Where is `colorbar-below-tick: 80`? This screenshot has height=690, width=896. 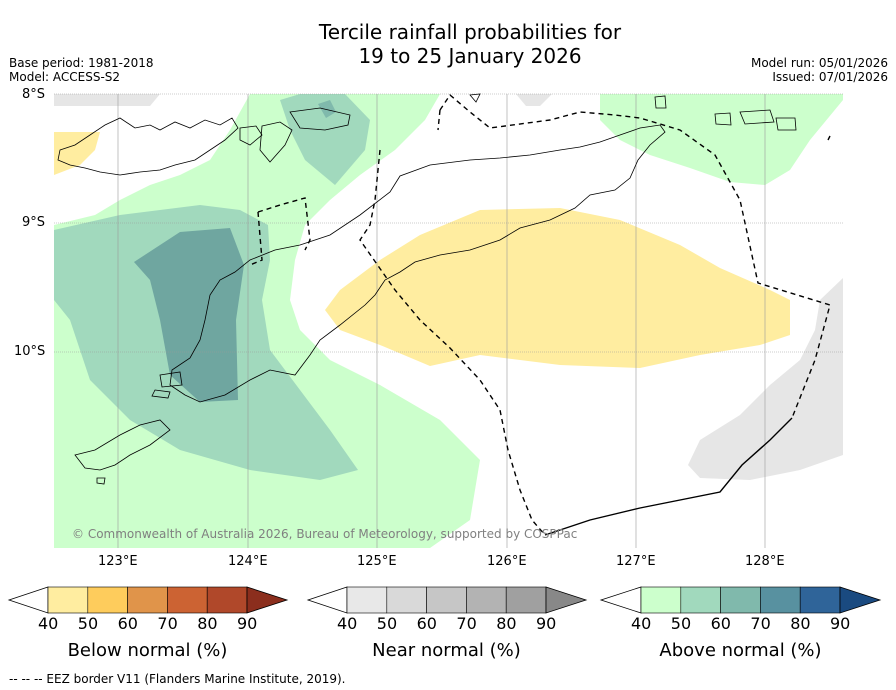
colorbar-below-tick: 80 is located at coordinates (207, 623).